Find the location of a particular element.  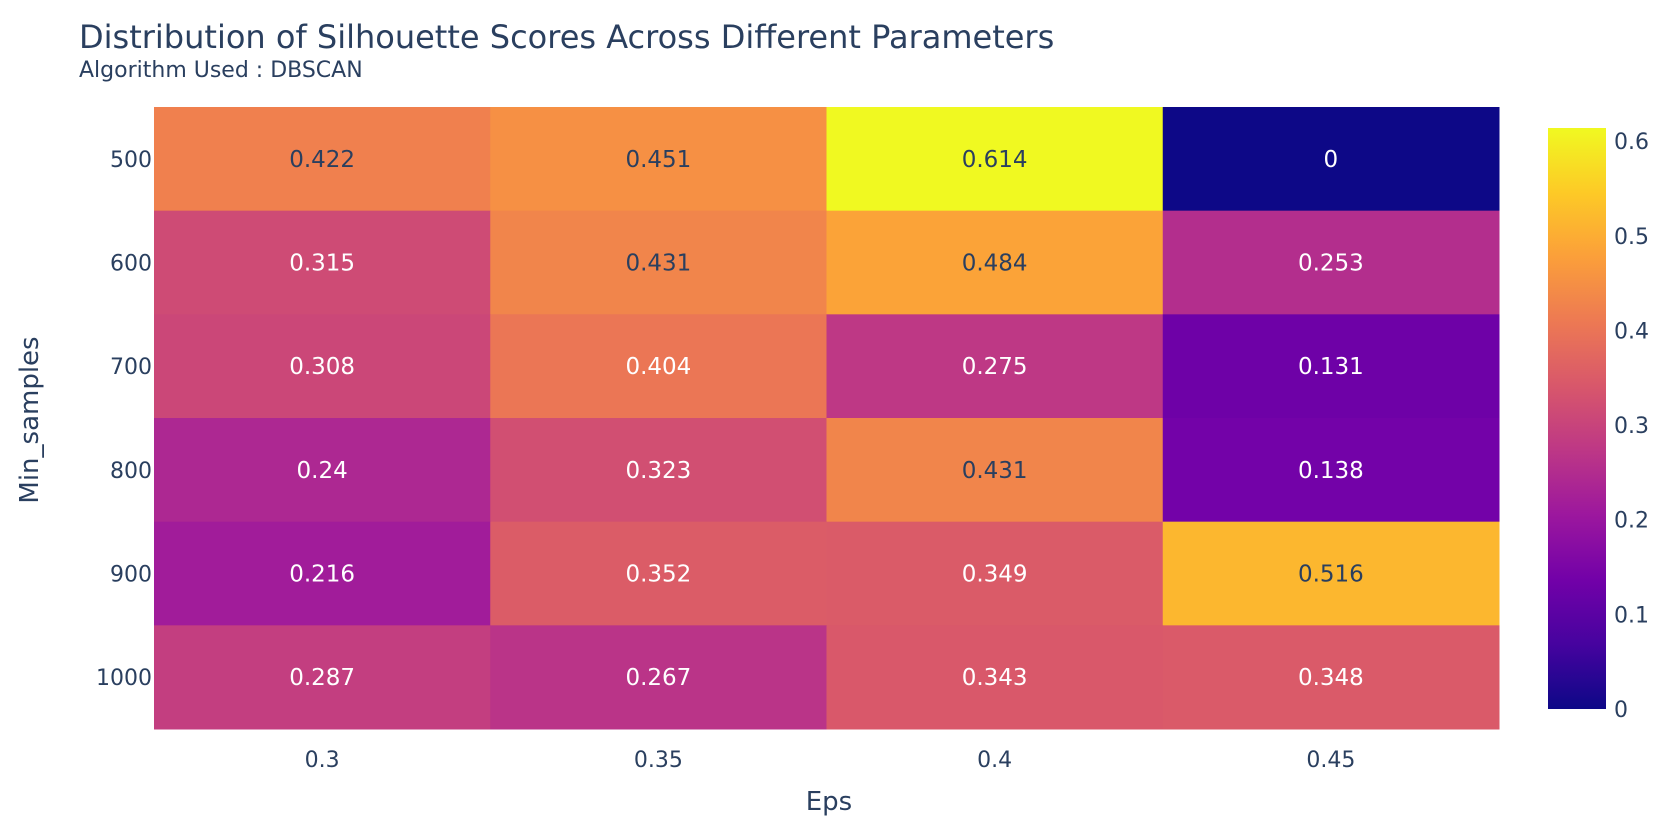

y-tick-label: 600 is located at coordinates (131, 264).